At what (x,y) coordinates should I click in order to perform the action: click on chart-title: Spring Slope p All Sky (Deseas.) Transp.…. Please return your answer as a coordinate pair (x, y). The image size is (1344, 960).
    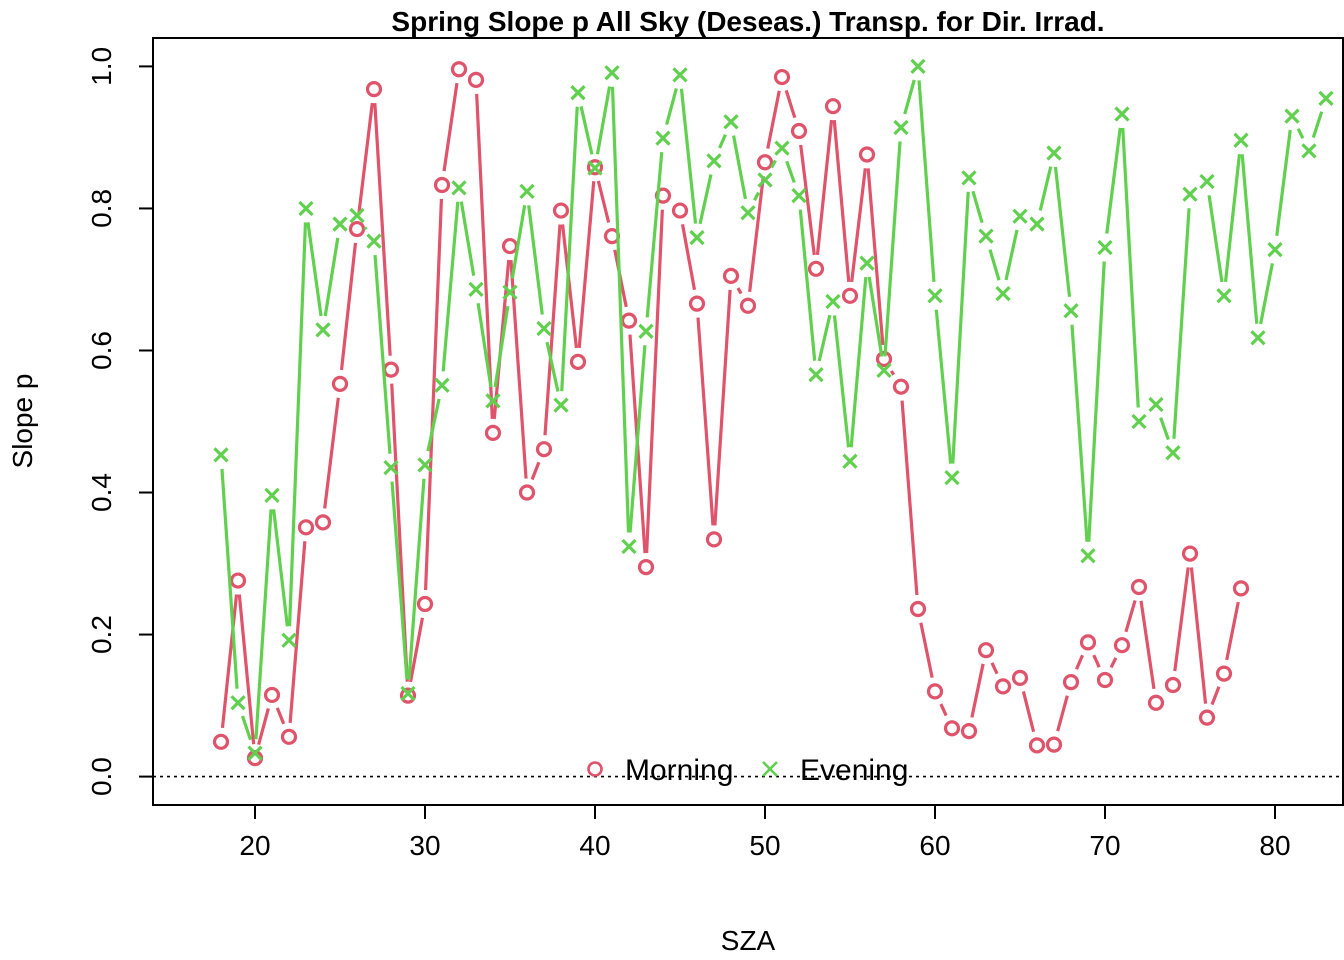
    Looking at the image, I should click on (747, 21).